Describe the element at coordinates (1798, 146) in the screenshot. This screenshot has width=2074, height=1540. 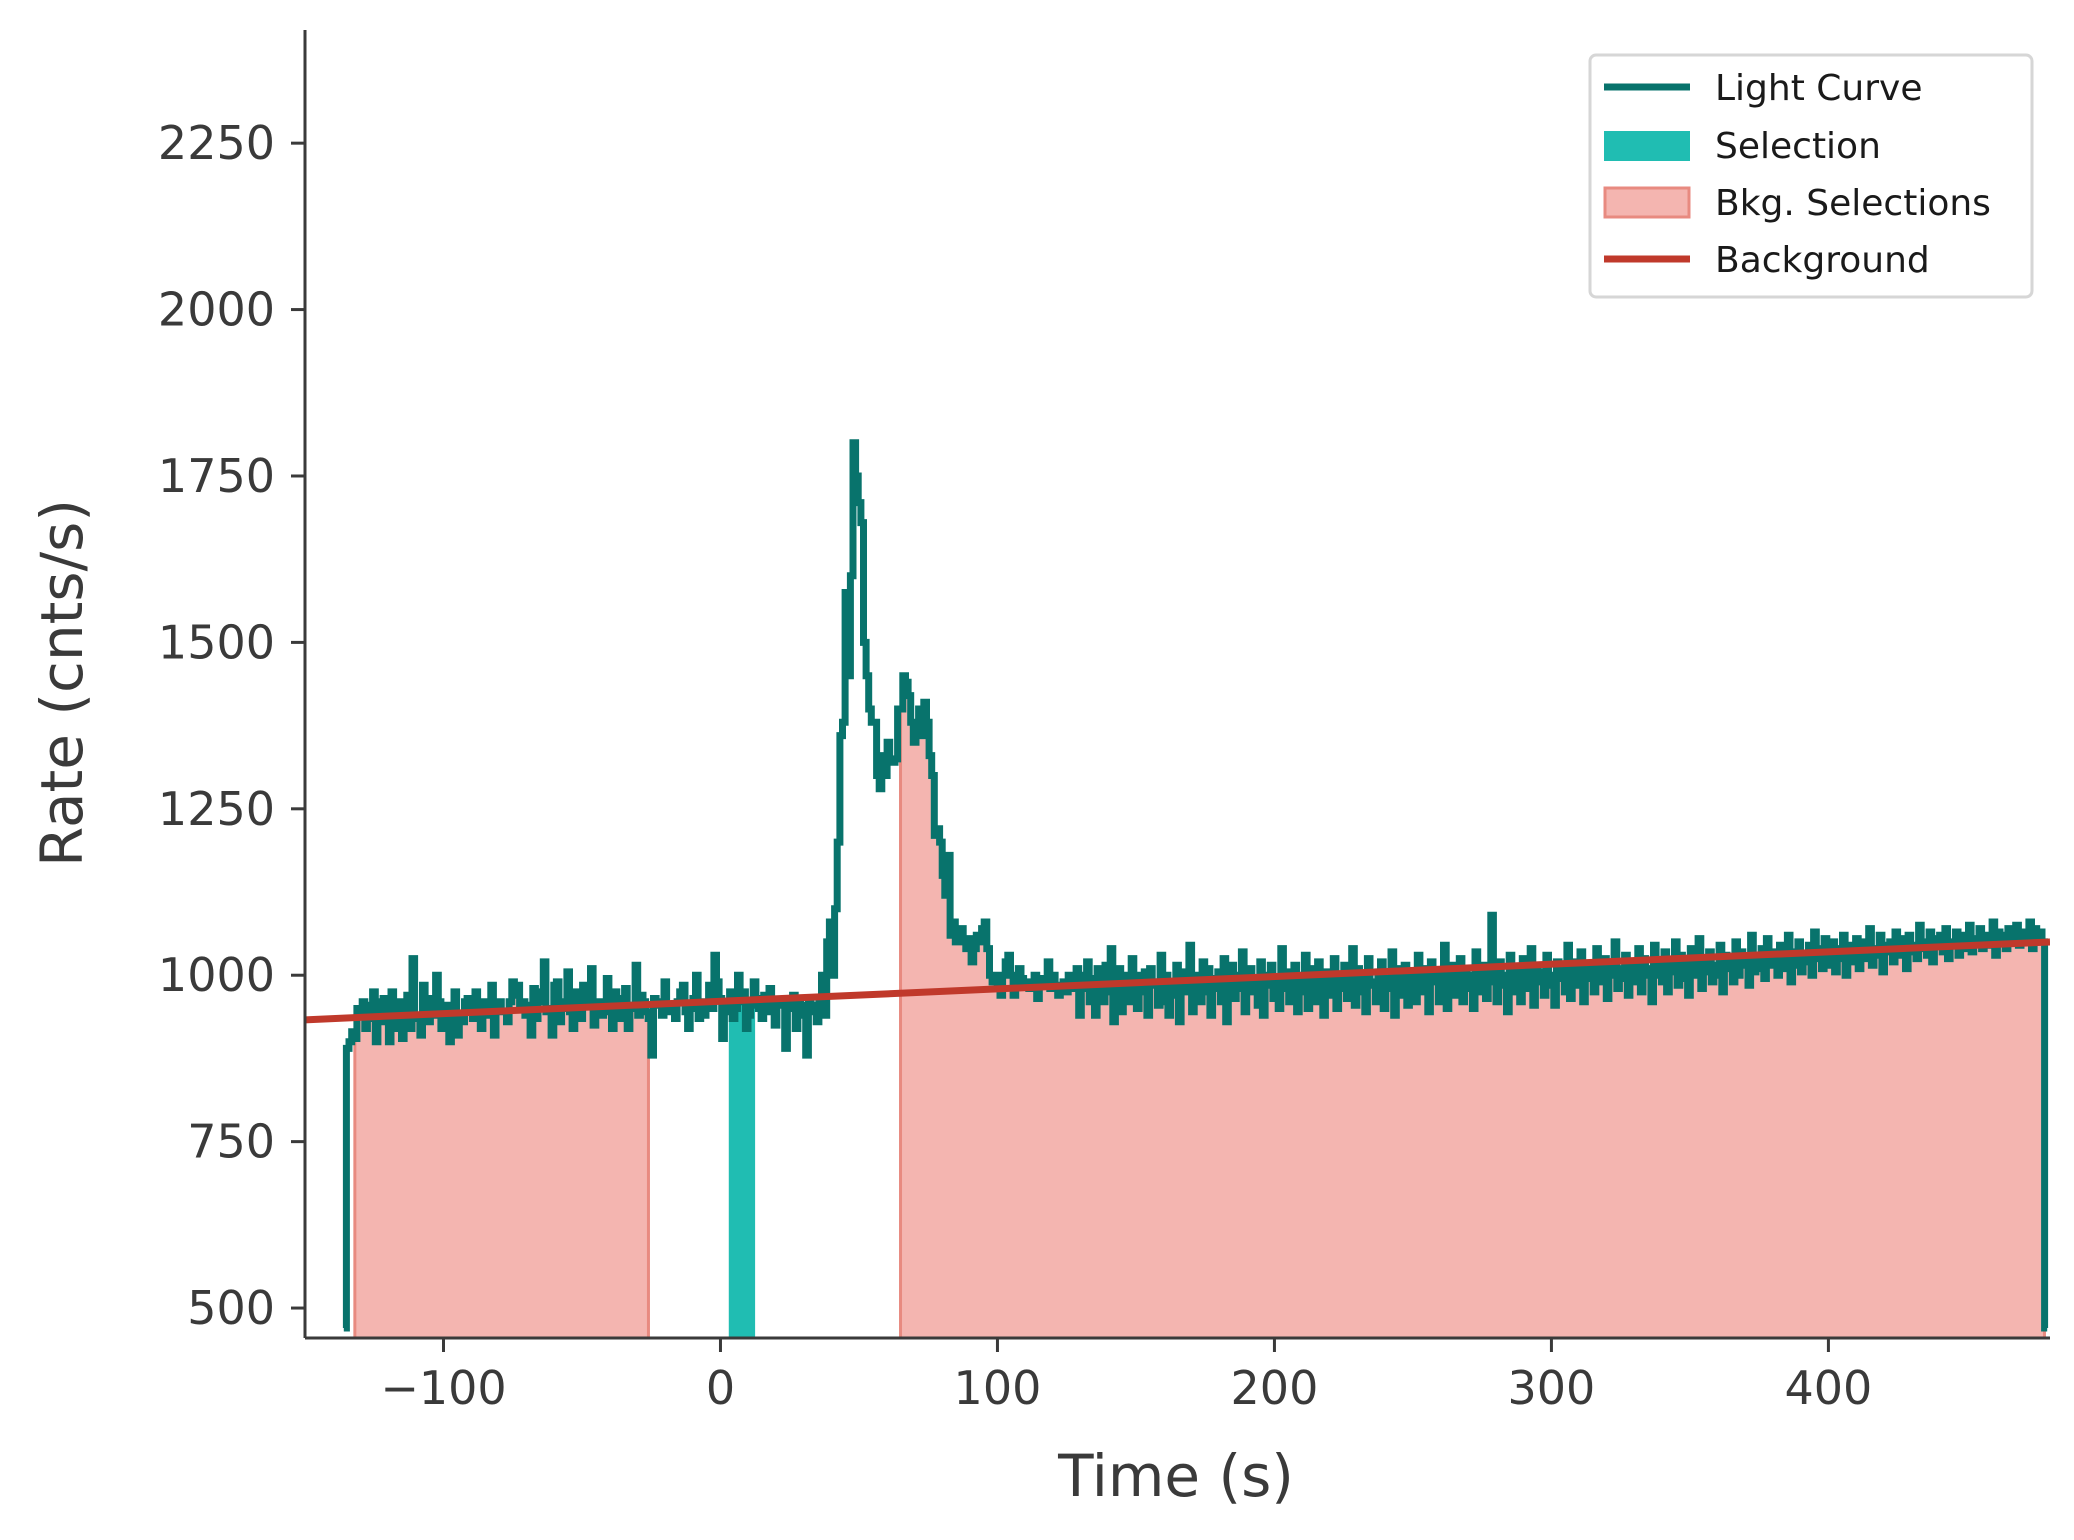
I see `legend-label-selection: Selection` at that location.